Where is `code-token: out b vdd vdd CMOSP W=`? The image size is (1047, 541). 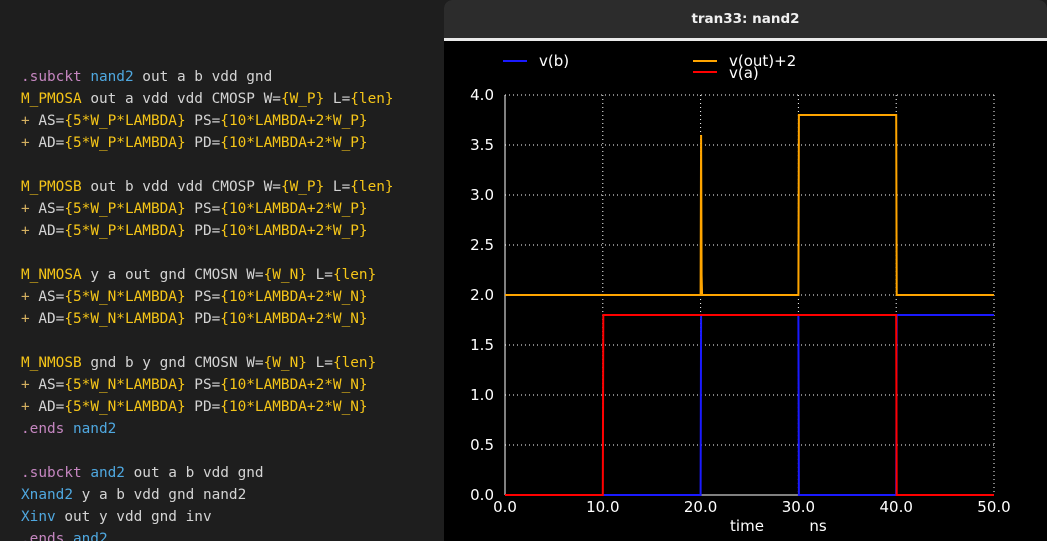
code-token: out b vdd vdd CMOSP W= is located at coordinates (181, 187).